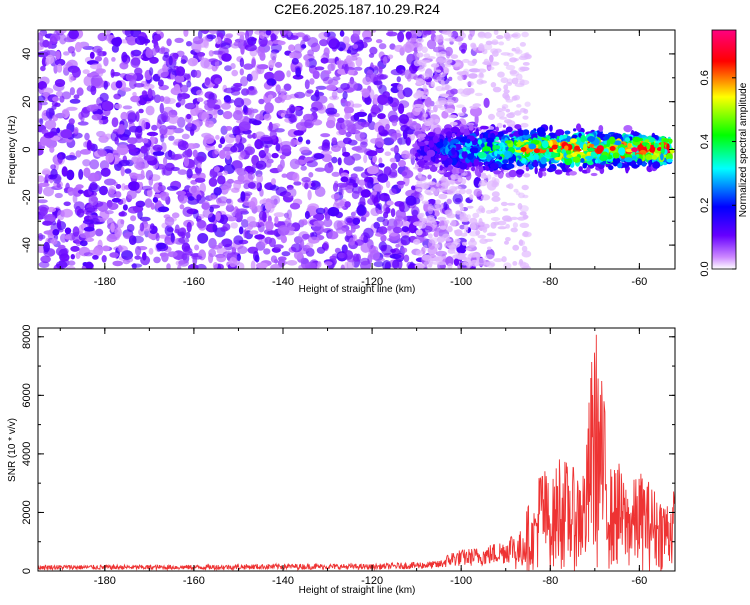 This screenshot has width=750, height=605. Describe the element at coordinates (27, 571) in the screenshot. I see `snr-y-tick-label: 0` at that location.